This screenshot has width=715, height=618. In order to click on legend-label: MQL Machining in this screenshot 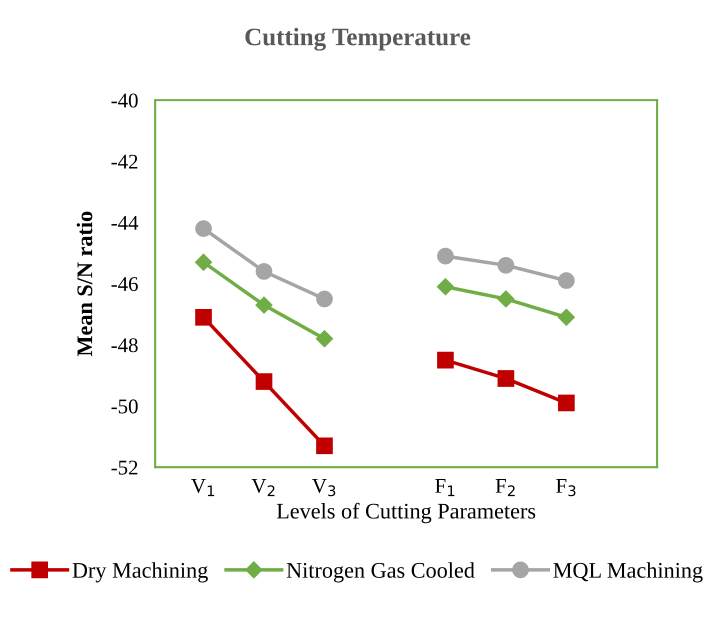, I will do `click(628, 572)`.